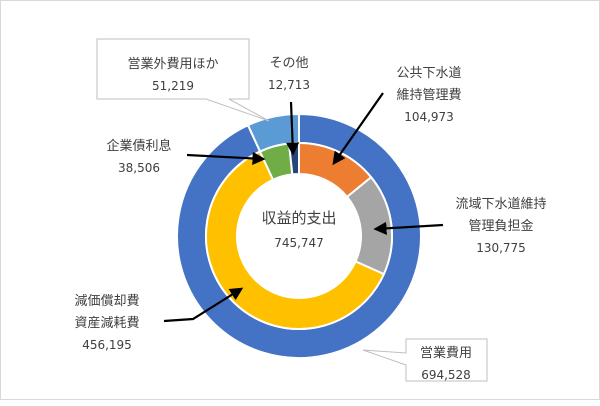 The height and width of the screenshot is (406, 600). Describe the element at coordinates (138, 156) in the screenshot. I see `label-bond-interest: 企業債利息 38,506` at that location.